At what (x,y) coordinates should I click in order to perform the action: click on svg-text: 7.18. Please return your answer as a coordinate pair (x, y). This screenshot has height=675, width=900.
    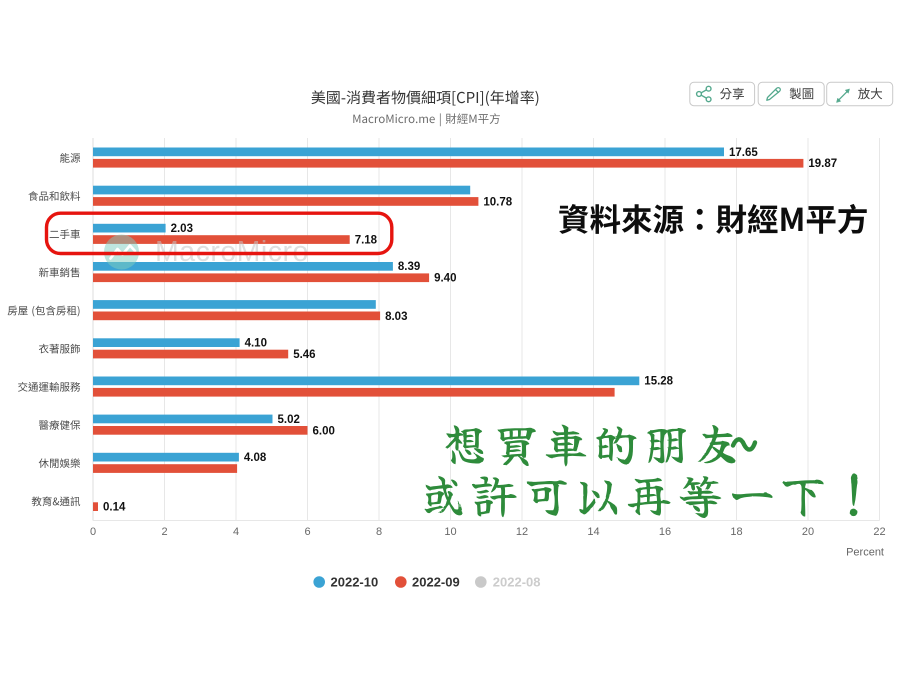
    Looking at the image, I should click on (366, 241).